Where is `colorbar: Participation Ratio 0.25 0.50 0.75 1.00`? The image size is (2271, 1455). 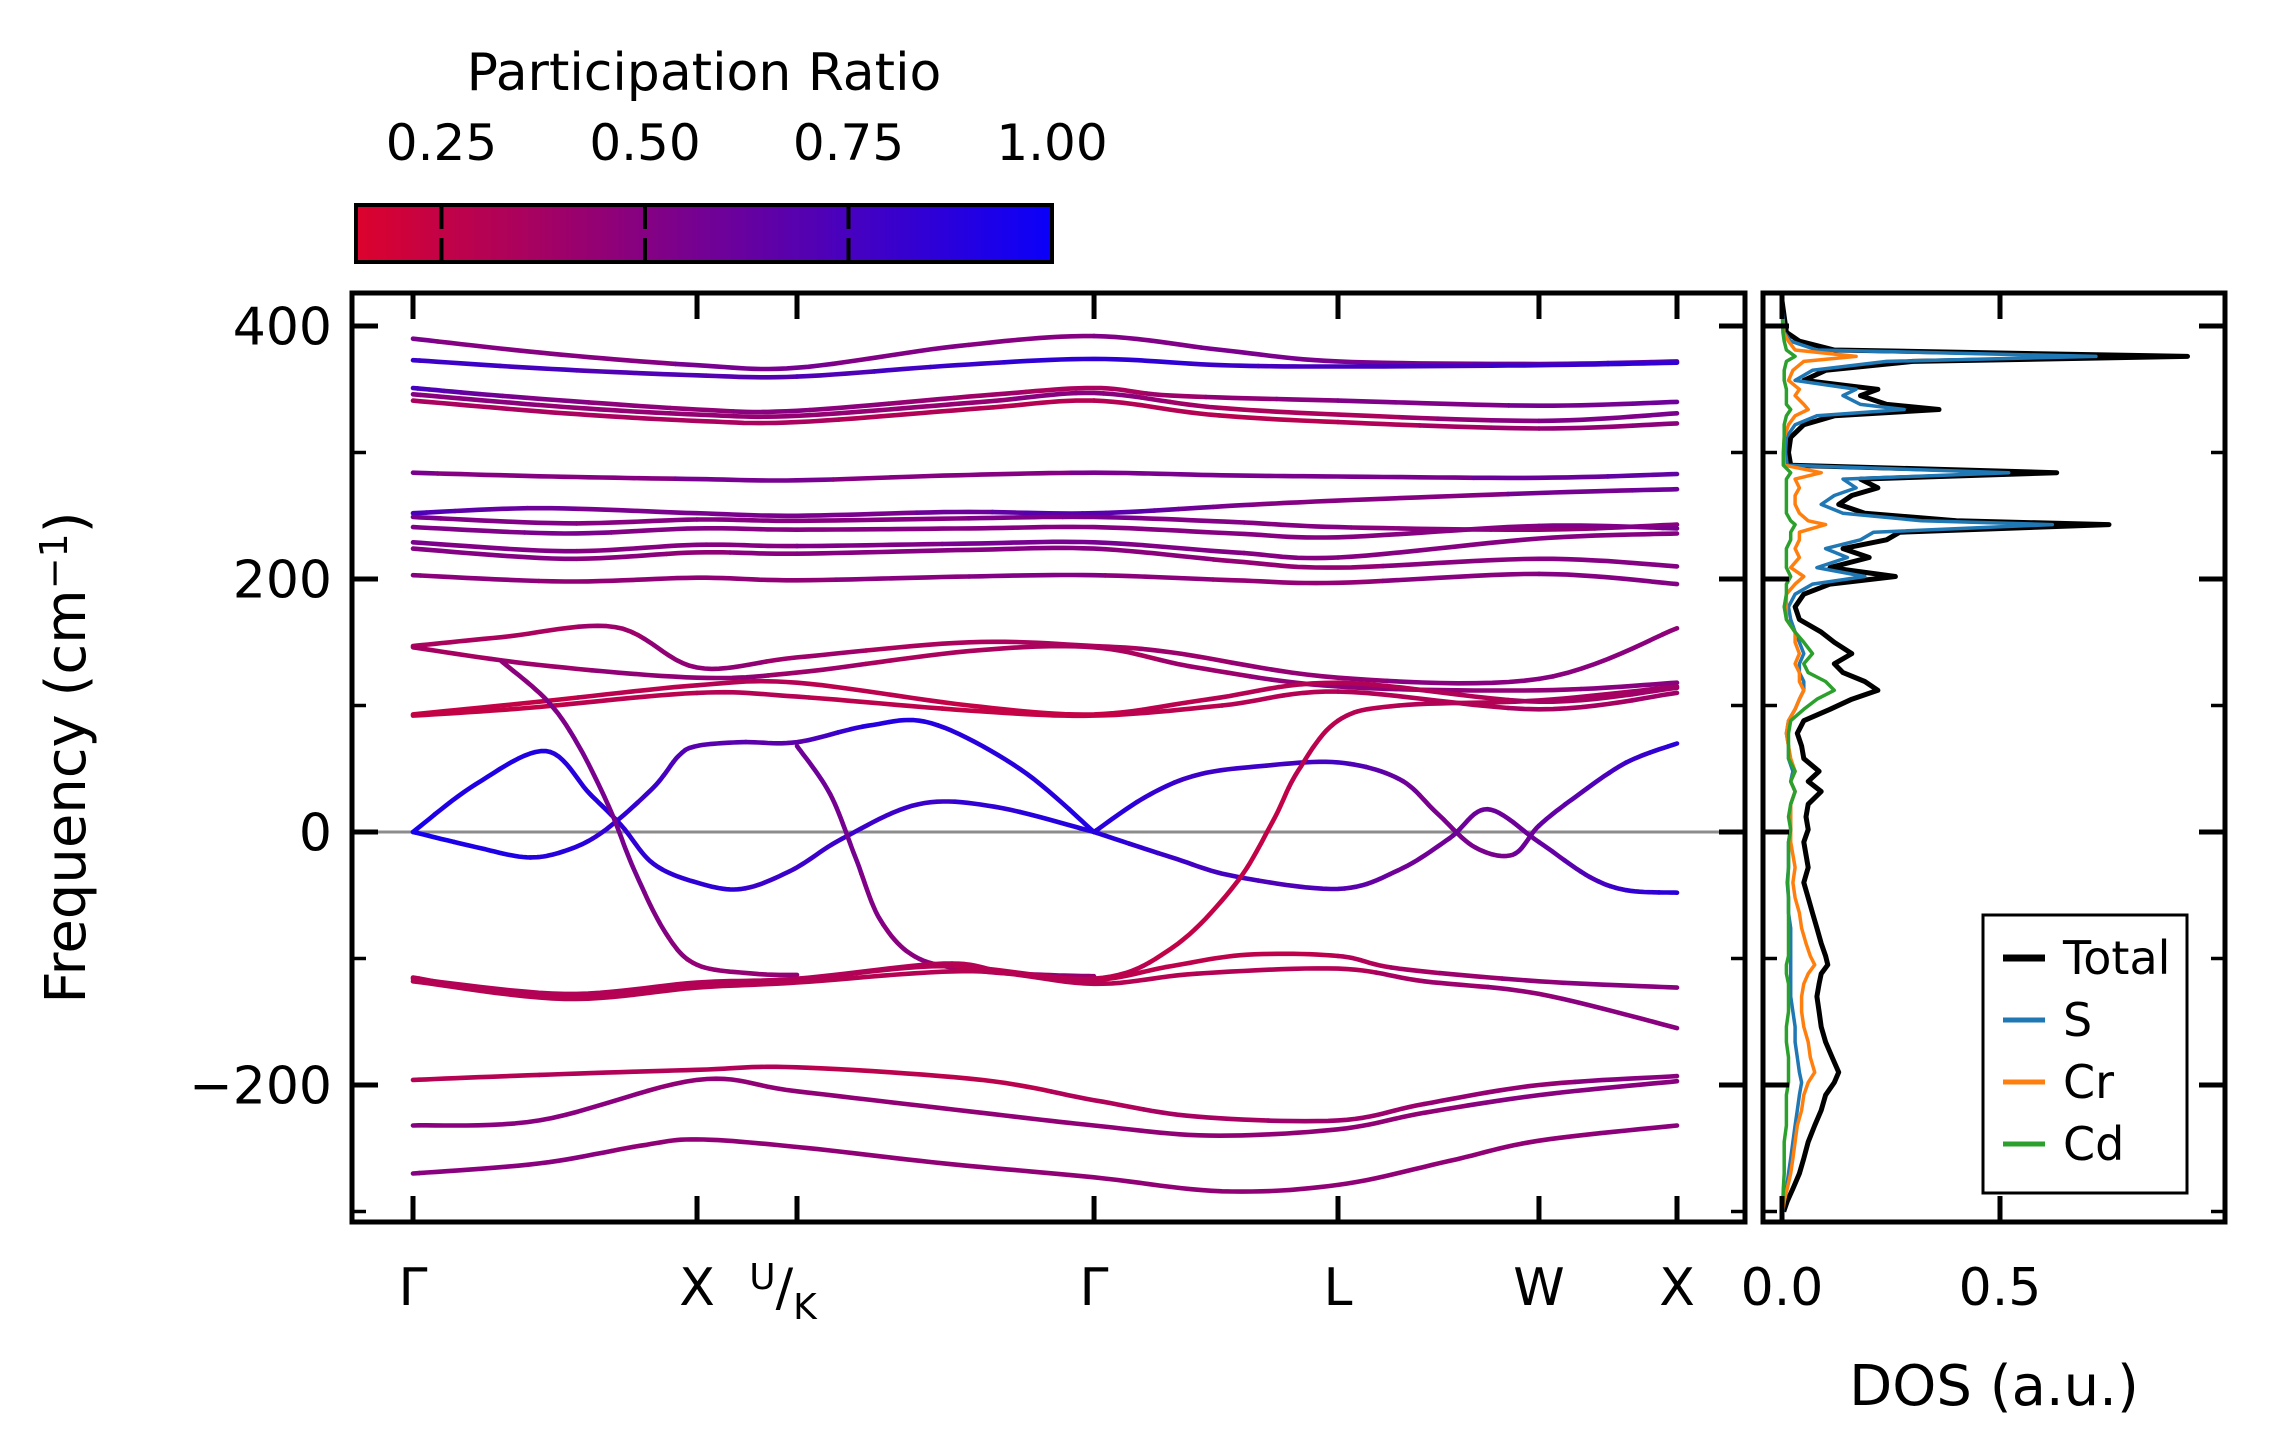 colorbar: Participation Ratio 0.25 0.50 0.75 1.00 is located at coordinates (731, 153).